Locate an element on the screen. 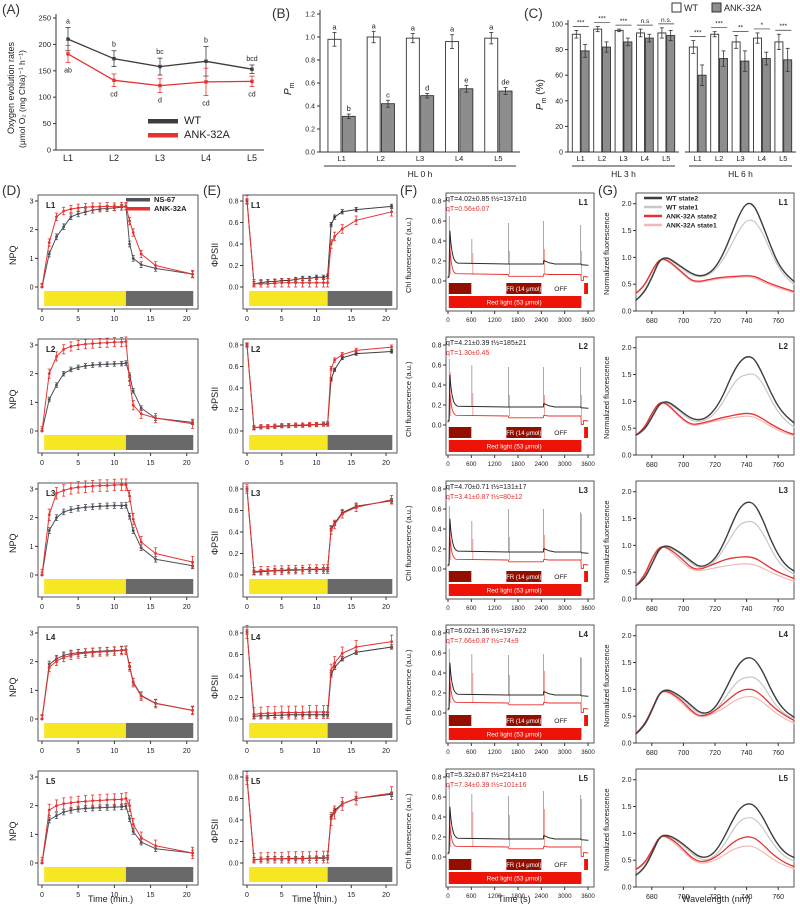 Image resolution: width=800 pixels, height=908 pixels. svg-text: WT state2 is located at coordinates (682, 199).